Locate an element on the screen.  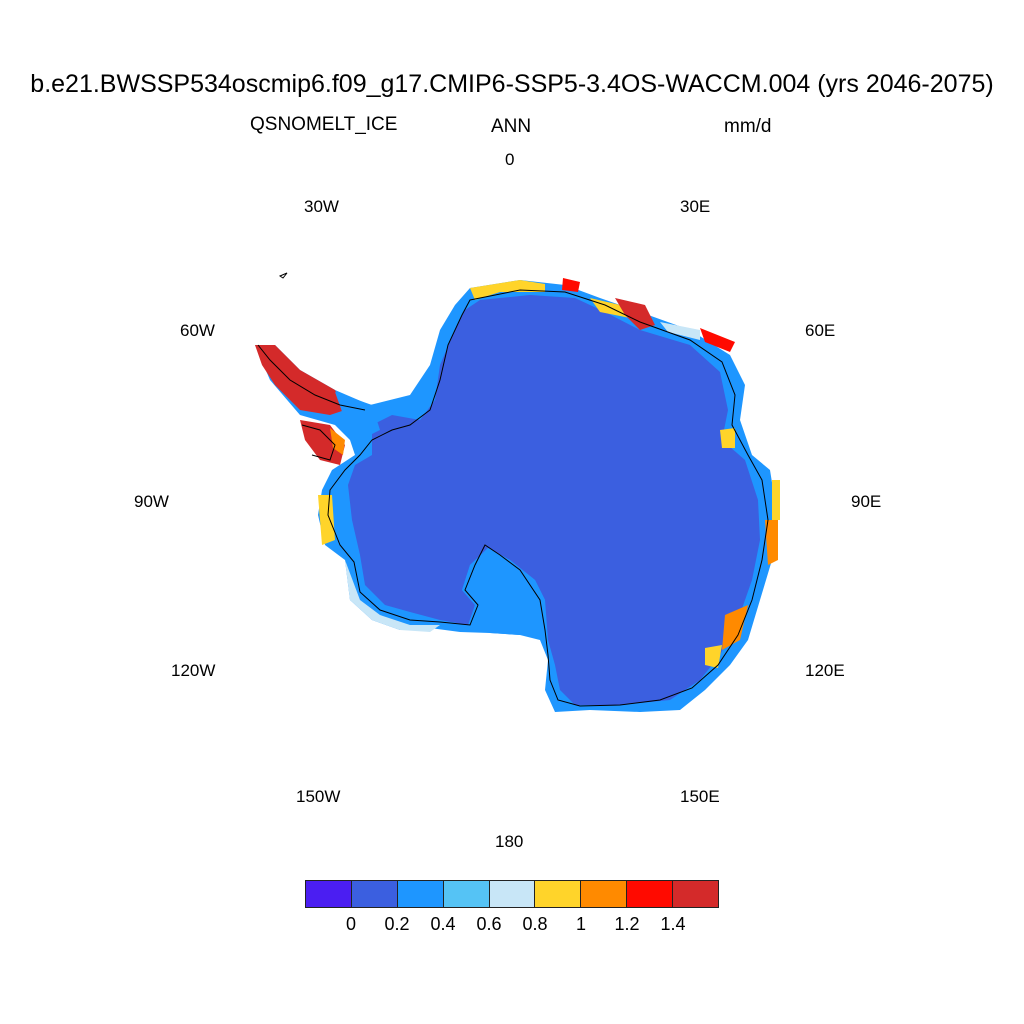
colorbar-tick-label: 1.2 is located at coordinates (627, 924).